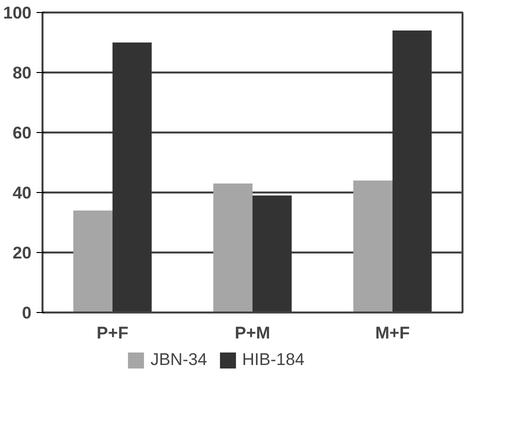 Image resolution: width=526 pixels, height=439 pixels. Describe the element at coordinates (179, 360) in the screenshot. I see `legend-label: JBN-34` at that location.